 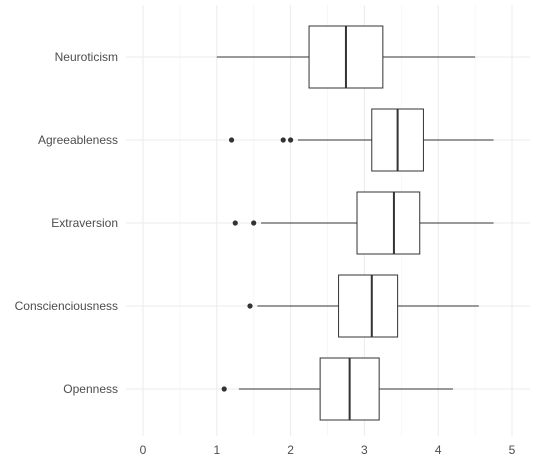 What do you see at coordinates (143, 450) in the screenshot?
I see `x-tick-label: 0` at bounding box center [143, 450].